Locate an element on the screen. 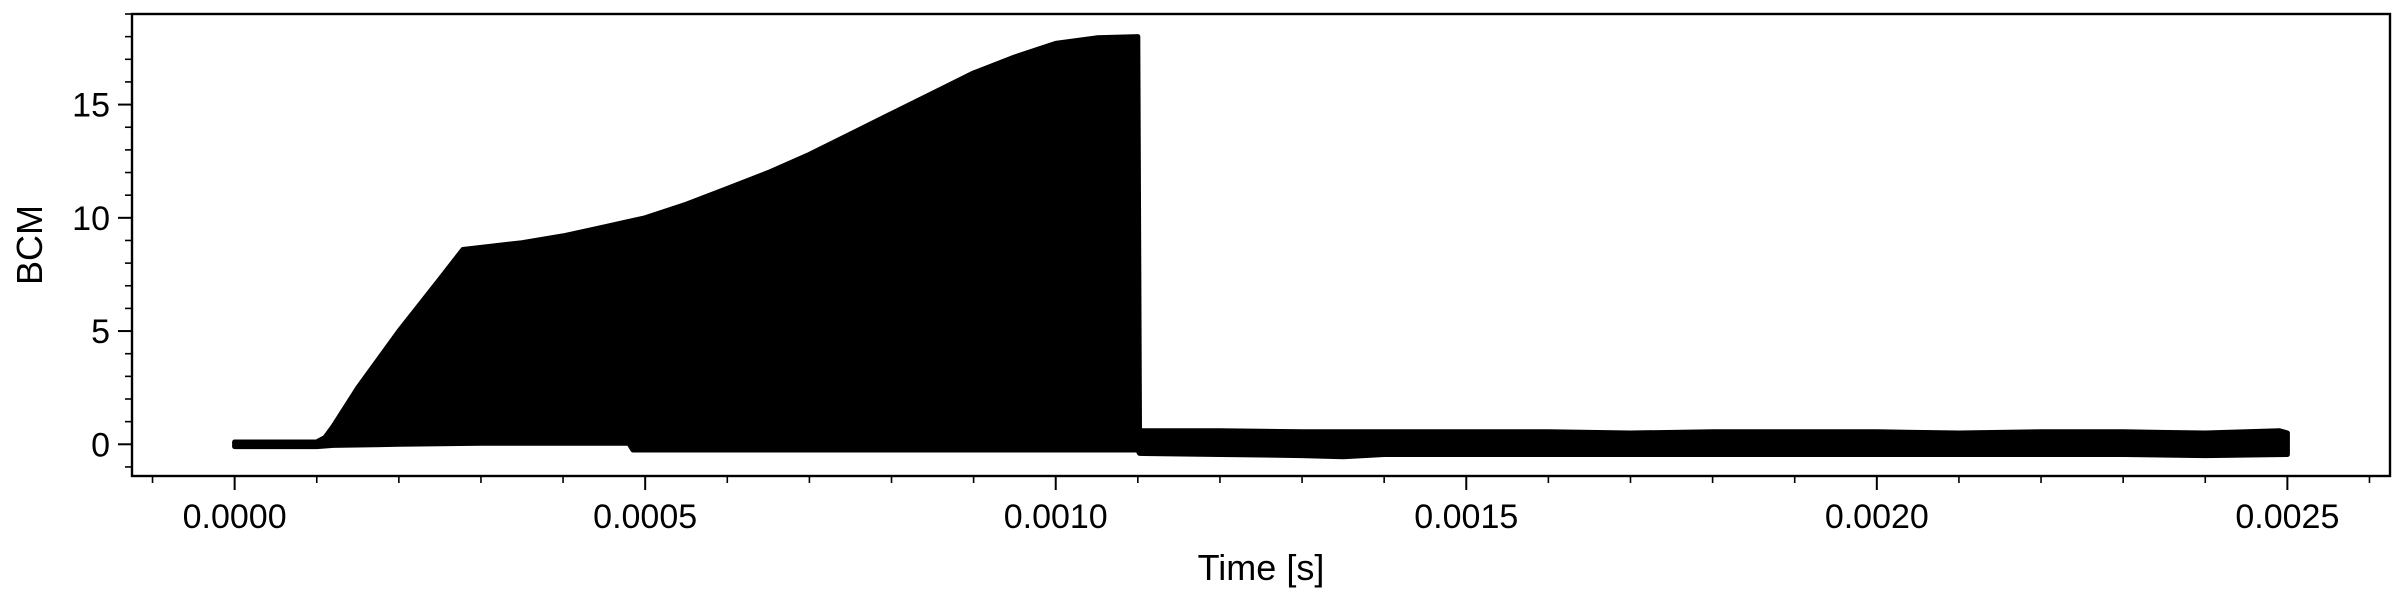 The width and height of the screenshot is (2400, 600). y-tick-label: 10 is located at coordinates (91, 219).